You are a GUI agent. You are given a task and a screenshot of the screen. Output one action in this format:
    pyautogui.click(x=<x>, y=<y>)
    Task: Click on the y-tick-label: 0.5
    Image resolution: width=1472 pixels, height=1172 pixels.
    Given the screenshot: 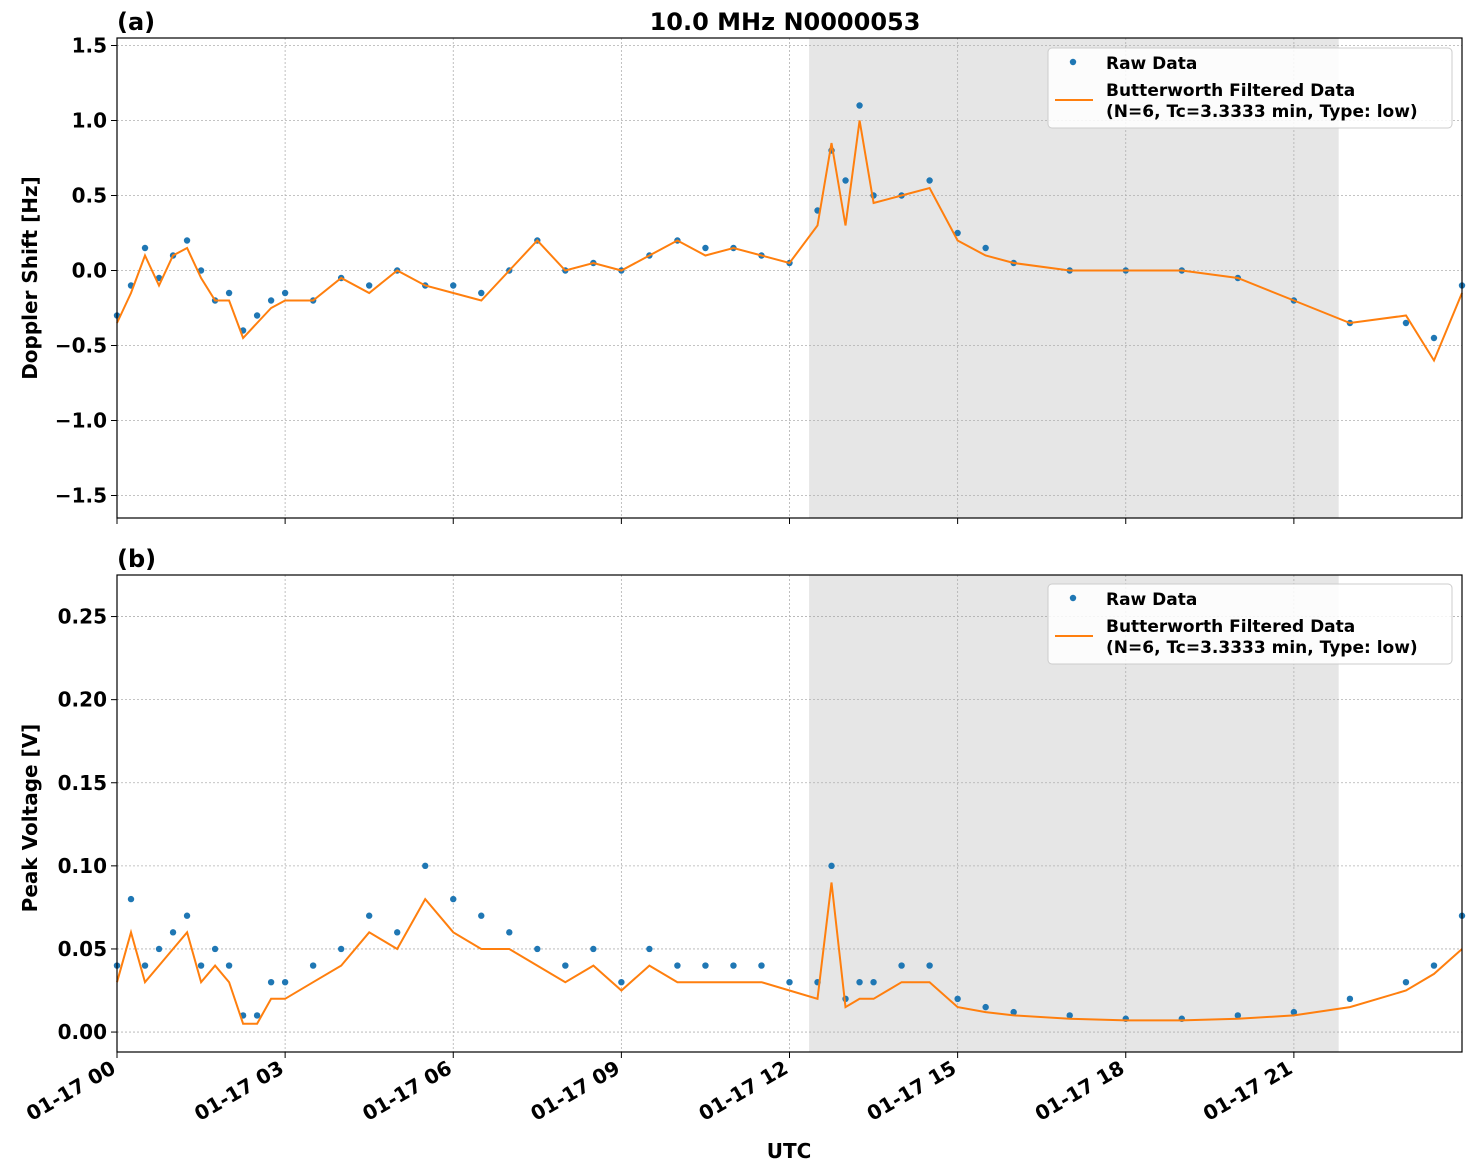 What is the action you would take?
    pyautogui.click(x=89, y=196)
    